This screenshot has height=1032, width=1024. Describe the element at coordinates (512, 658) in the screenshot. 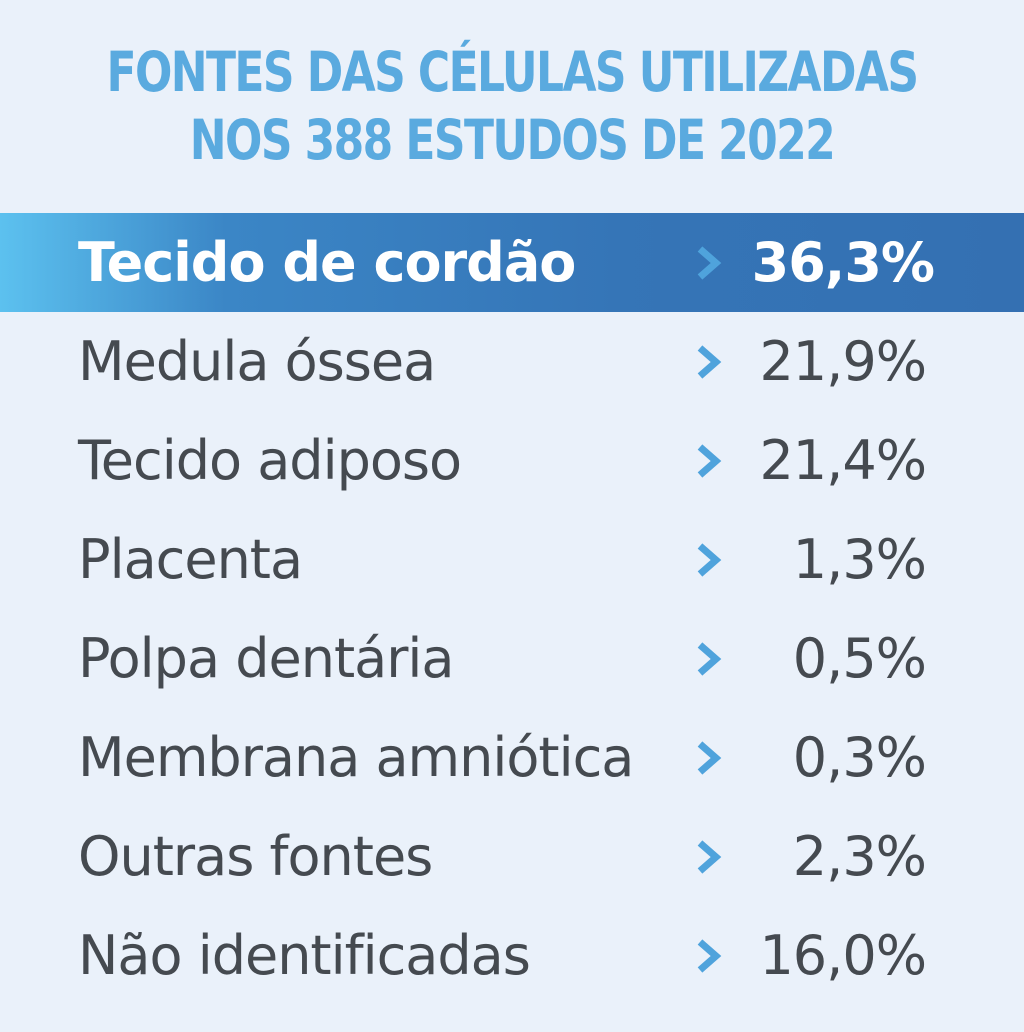

I see `table-row: Polpa dentária 0,5%` at that location.